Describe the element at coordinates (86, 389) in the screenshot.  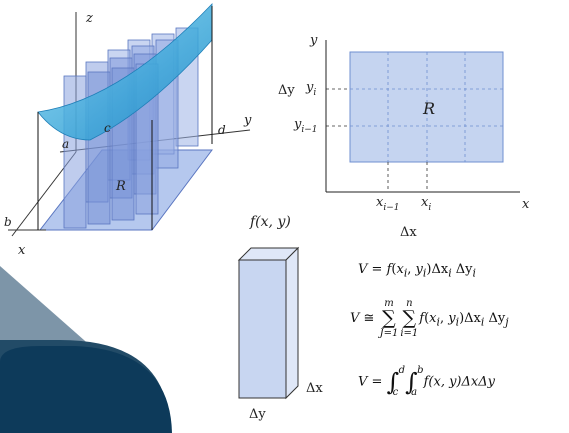
I see `decor-navy-circle` at that location.